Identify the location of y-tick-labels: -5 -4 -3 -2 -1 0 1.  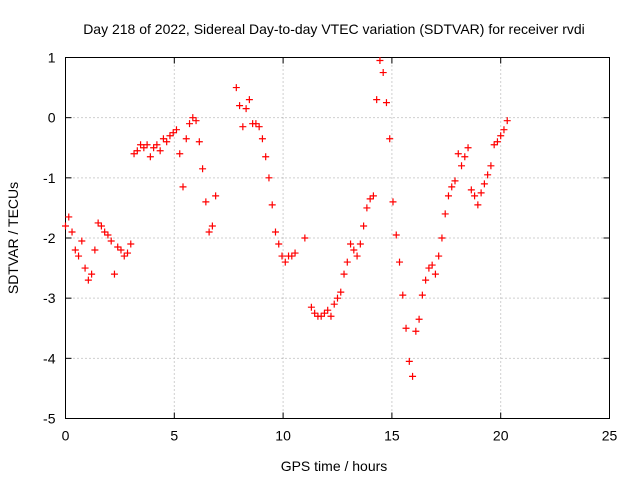
(49, 238).